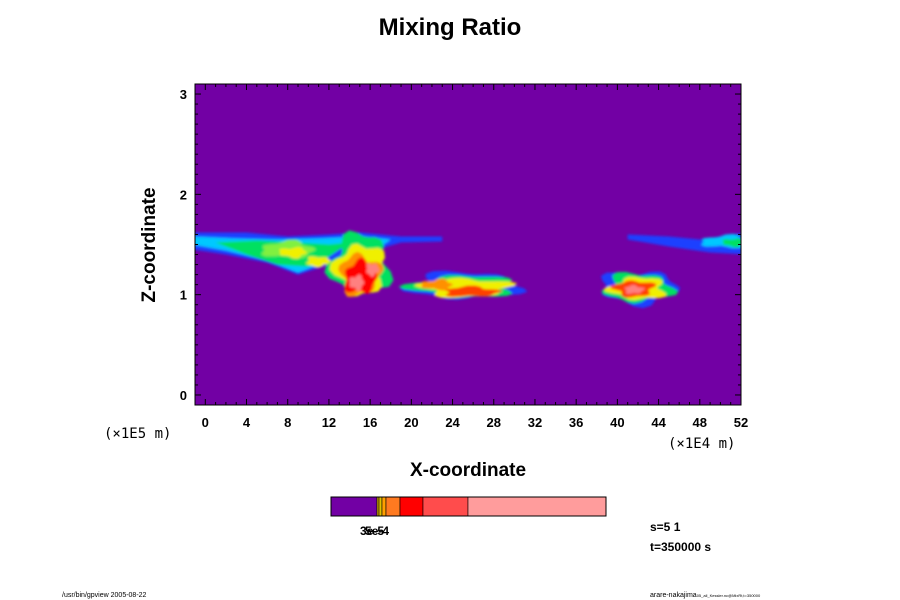 This screenshot has height=600, width=900. I want to click on x-tick-label: 48, so click(700, 422).